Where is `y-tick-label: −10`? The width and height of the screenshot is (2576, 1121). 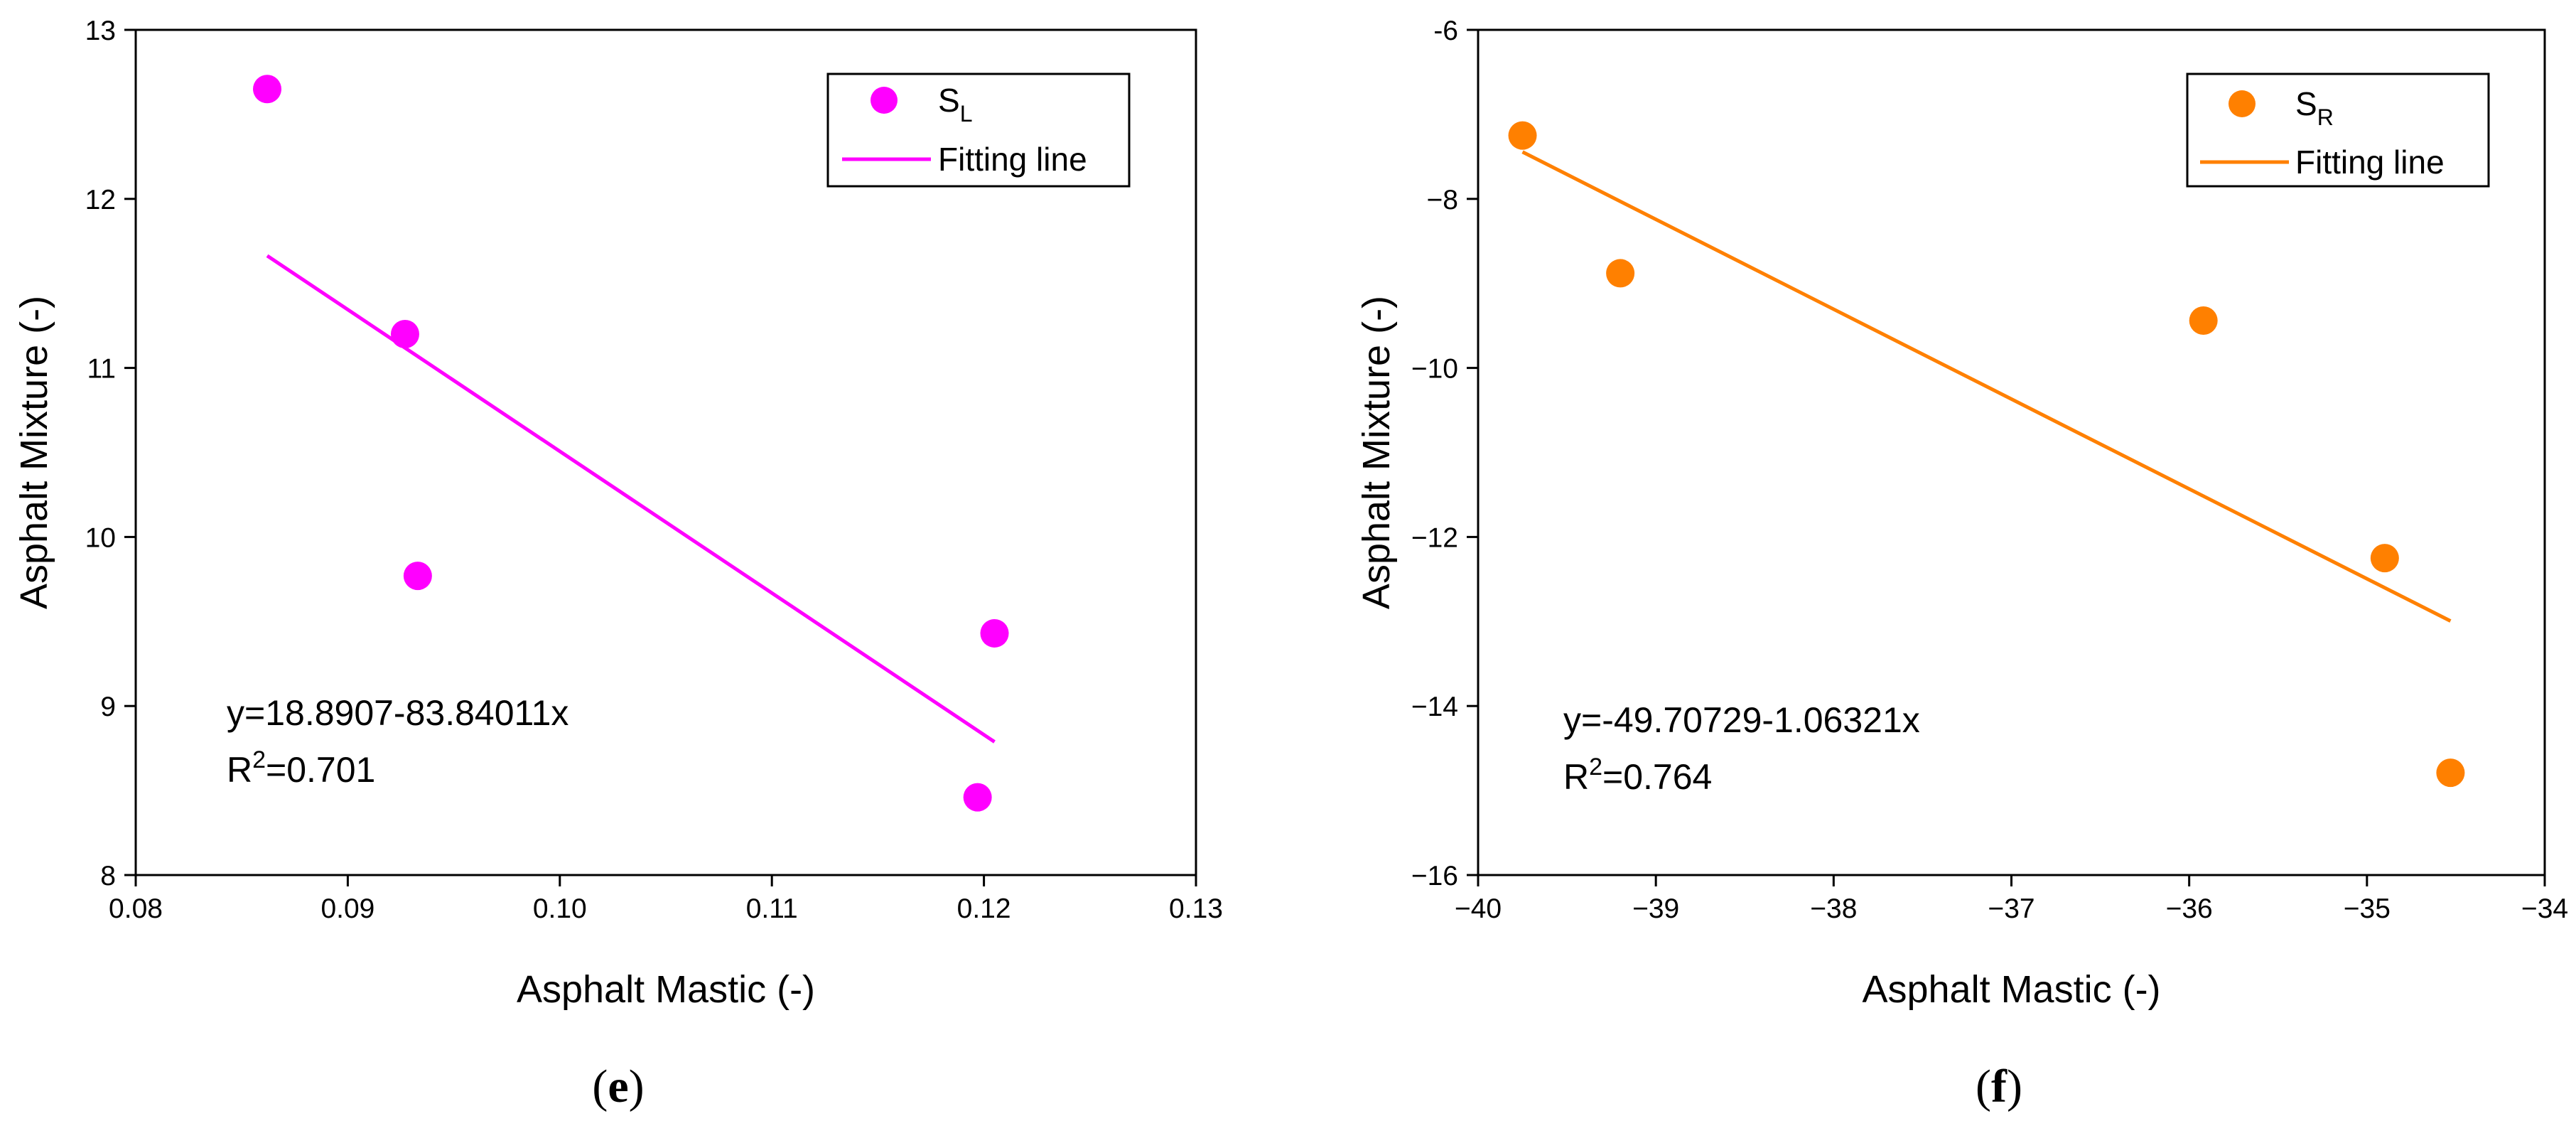
y-tick-label: −10 is located at coordinates (1434, 369).